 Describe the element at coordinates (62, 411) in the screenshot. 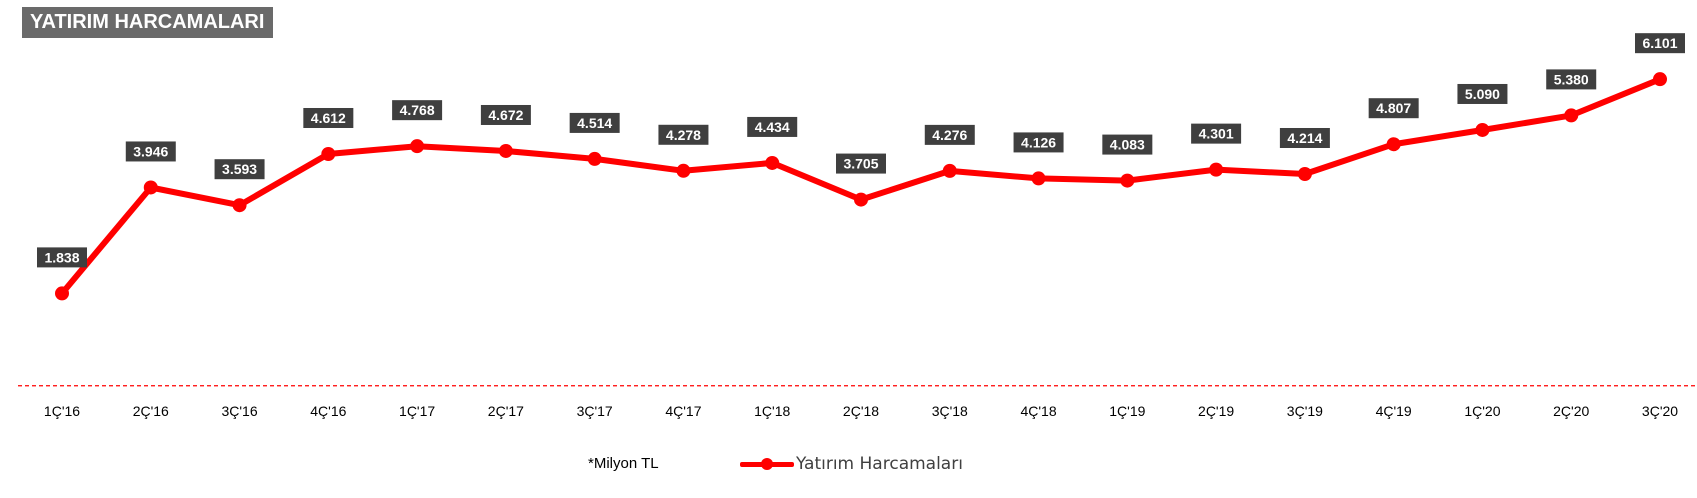

I see `x-tick-label-0: 1Ç'16` at that location.